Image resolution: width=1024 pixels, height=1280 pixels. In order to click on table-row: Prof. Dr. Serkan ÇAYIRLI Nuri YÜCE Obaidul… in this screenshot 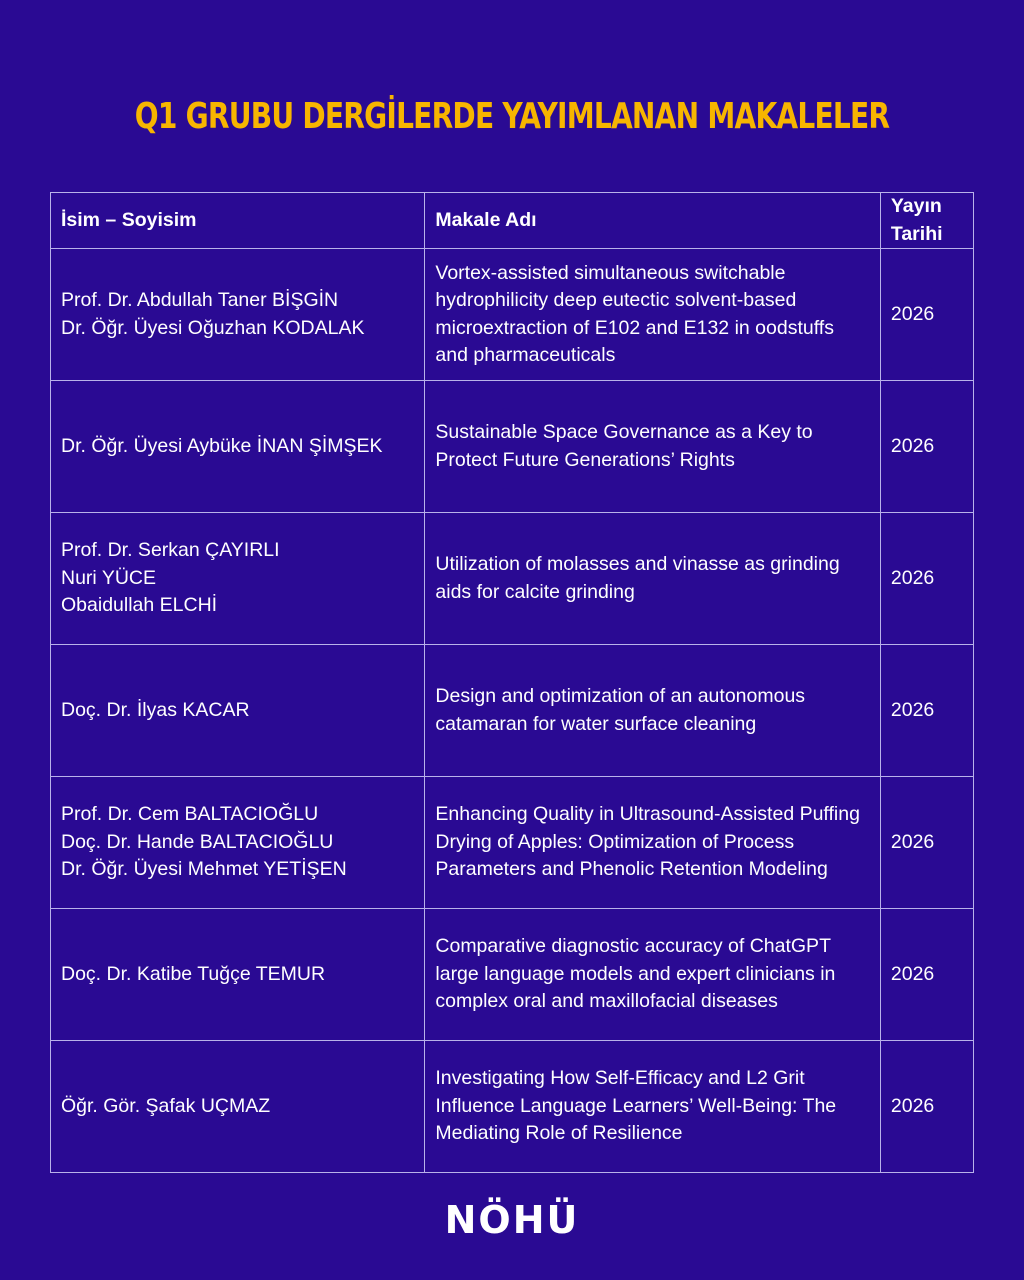, I will do `click(512, 578)`.